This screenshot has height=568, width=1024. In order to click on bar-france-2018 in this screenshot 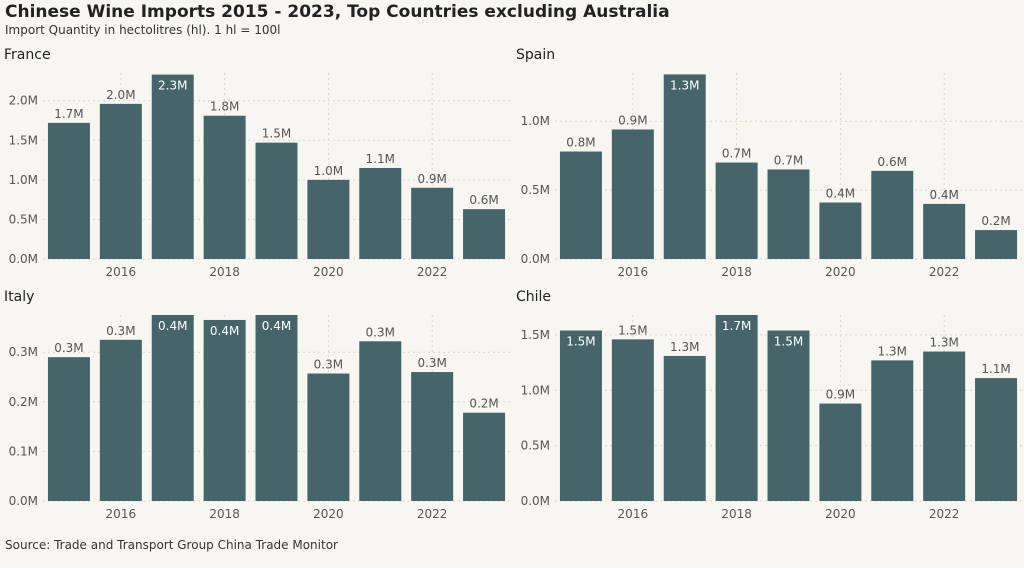, I will do `click(224, 187)`.